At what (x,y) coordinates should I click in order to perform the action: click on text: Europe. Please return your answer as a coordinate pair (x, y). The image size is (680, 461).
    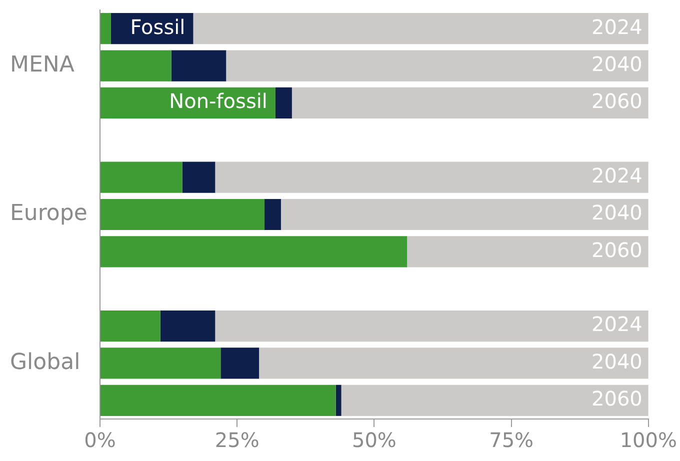
    Looking at the image, I should click on (49, 213).